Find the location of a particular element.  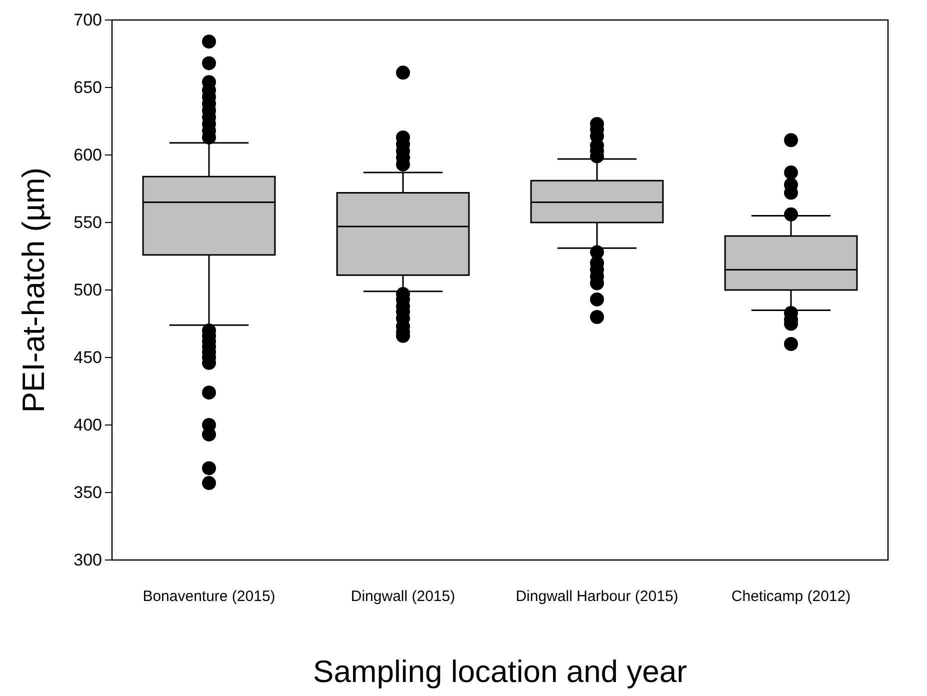

x-tick-label: Dingwall (2015) is located at coordinates (403, 596).